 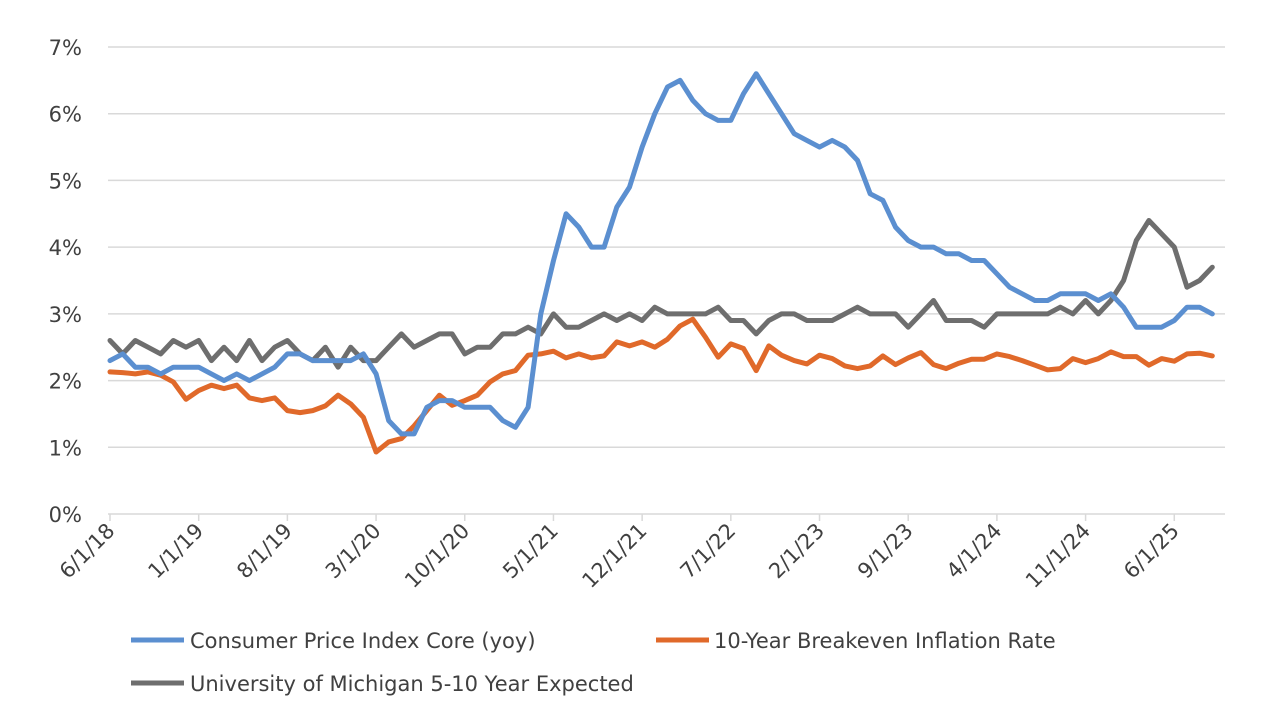 I want to click on legend-item-cpi: Consumer Price Index Core (yoy), so click(x=333, y=641).